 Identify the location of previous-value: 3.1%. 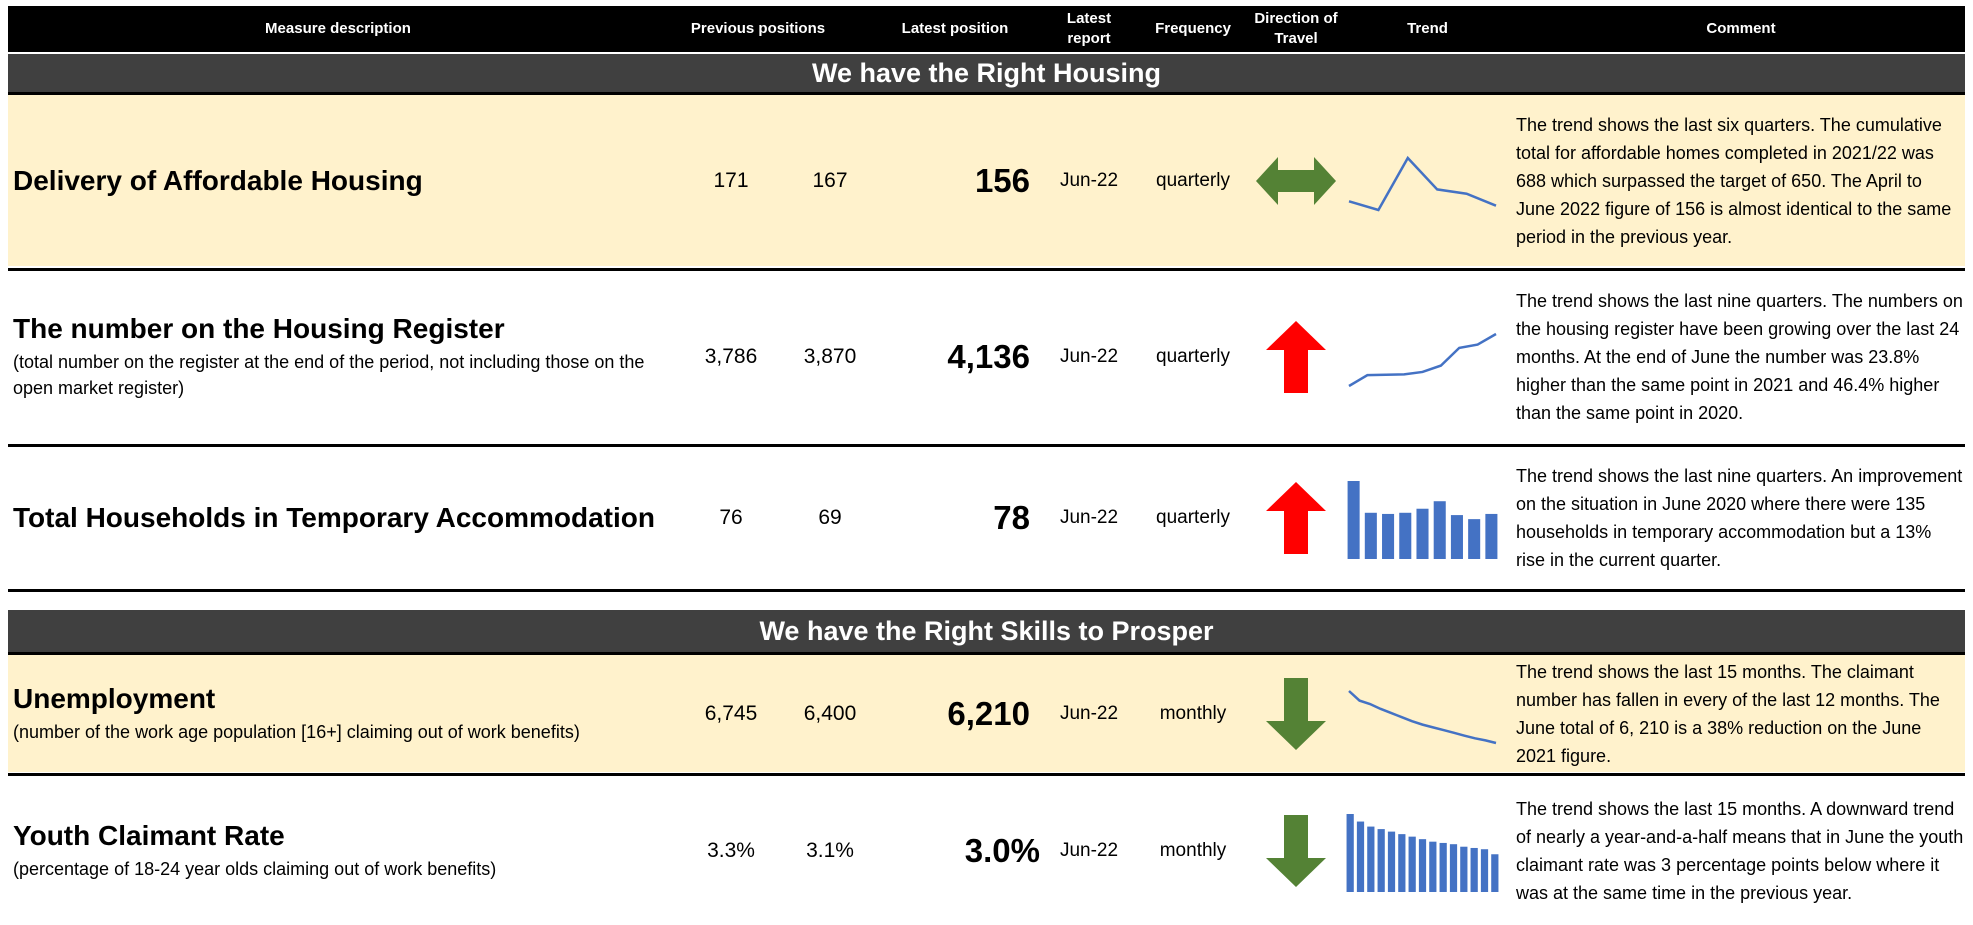
(830, 850).